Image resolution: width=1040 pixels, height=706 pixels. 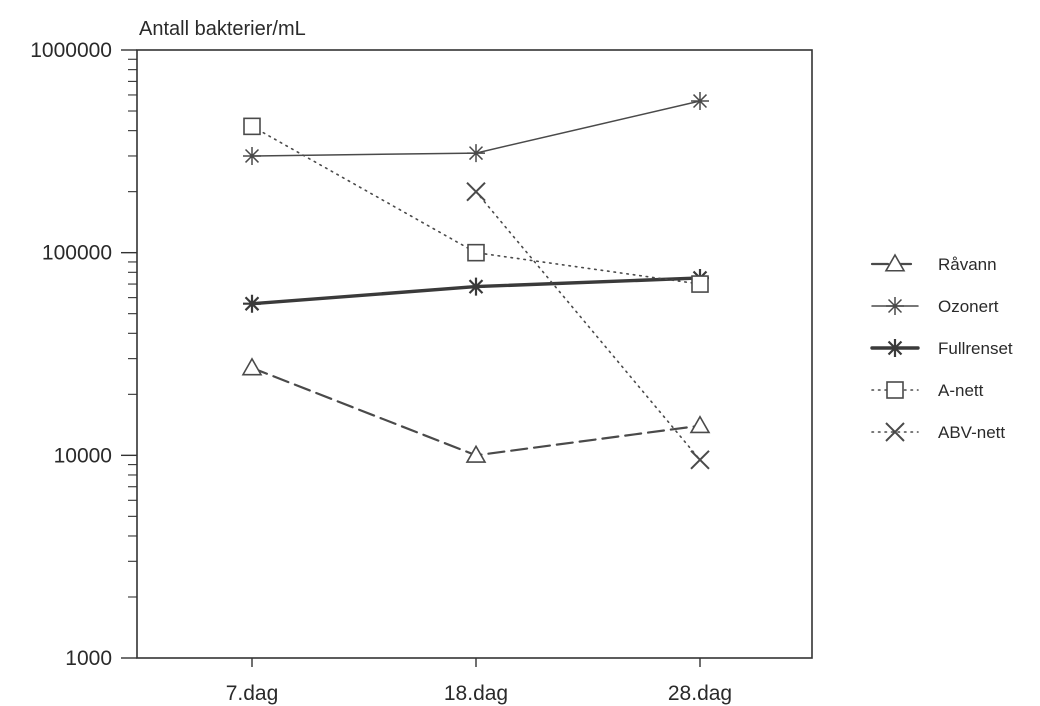 I want to click on y-tick-label: 100000, so click(x=77, y=253).